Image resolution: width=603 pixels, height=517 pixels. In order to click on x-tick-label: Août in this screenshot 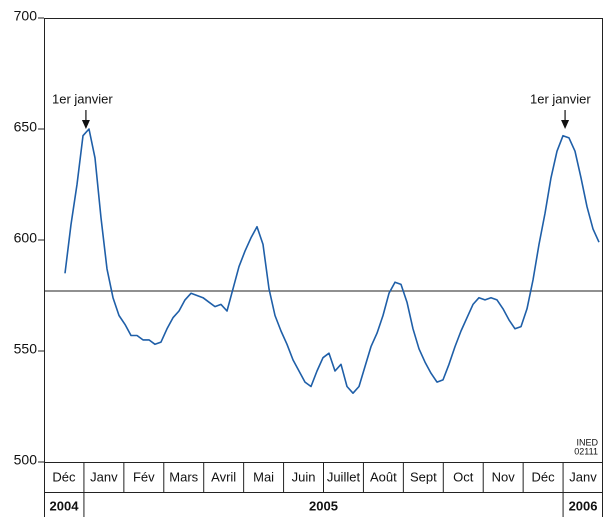, I will do `click(383, 476)`.